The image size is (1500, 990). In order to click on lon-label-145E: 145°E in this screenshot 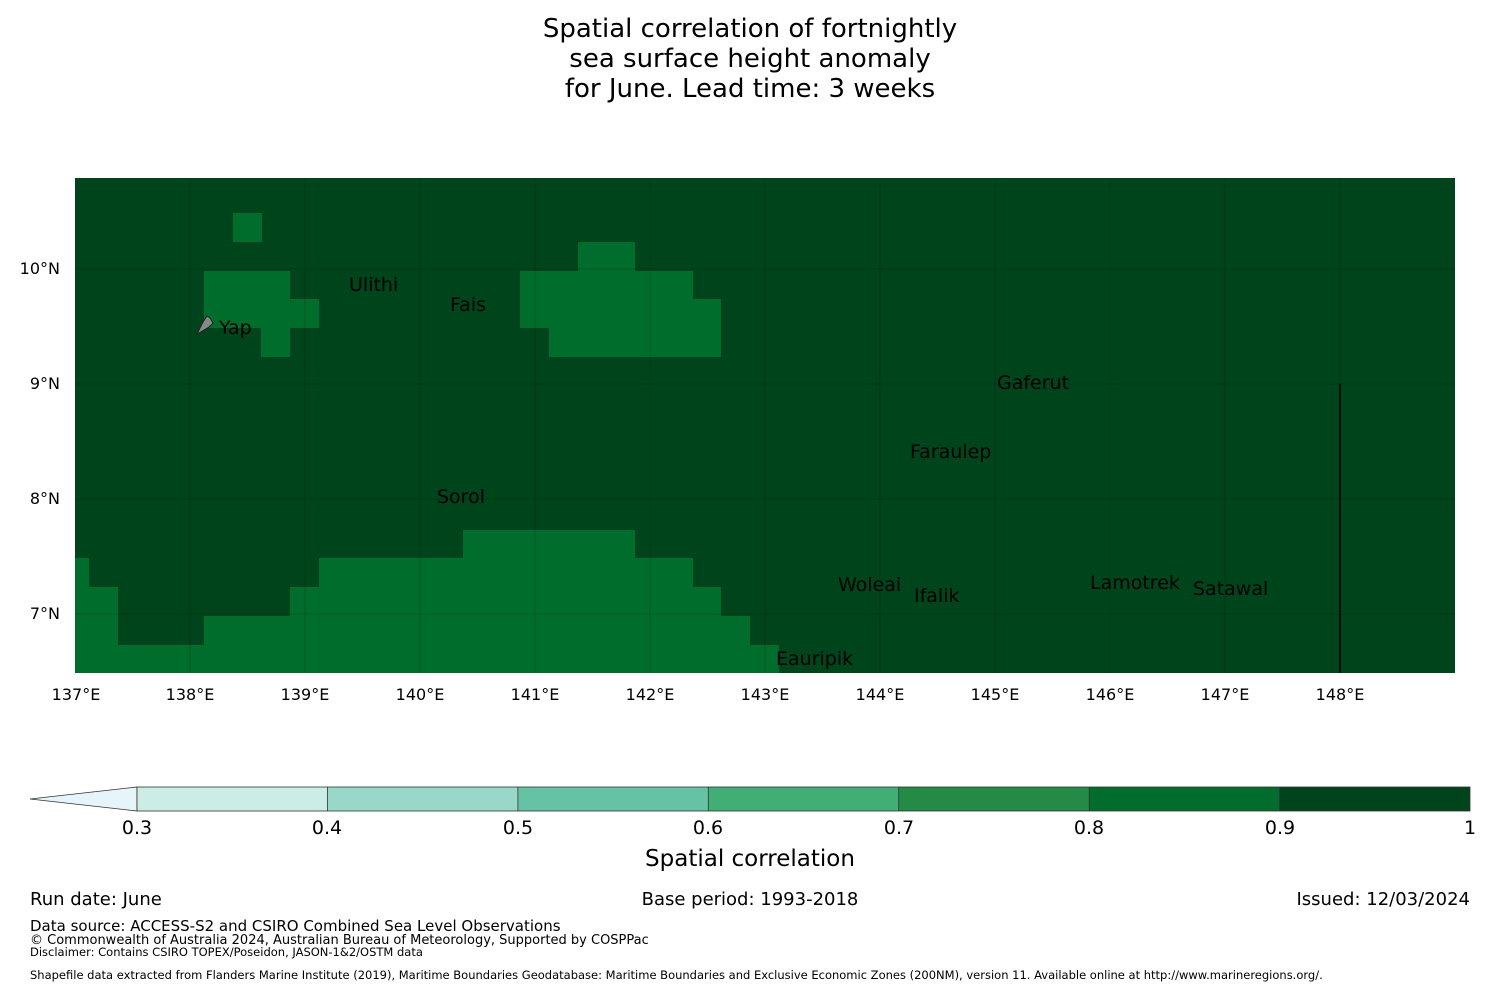, I will do `click(995, 694)`.